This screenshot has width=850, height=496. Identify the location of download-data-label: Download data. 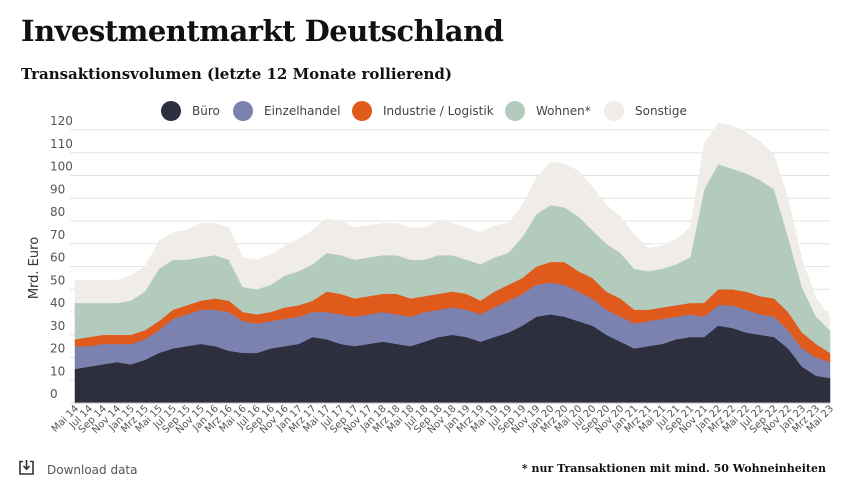
(92, 469).